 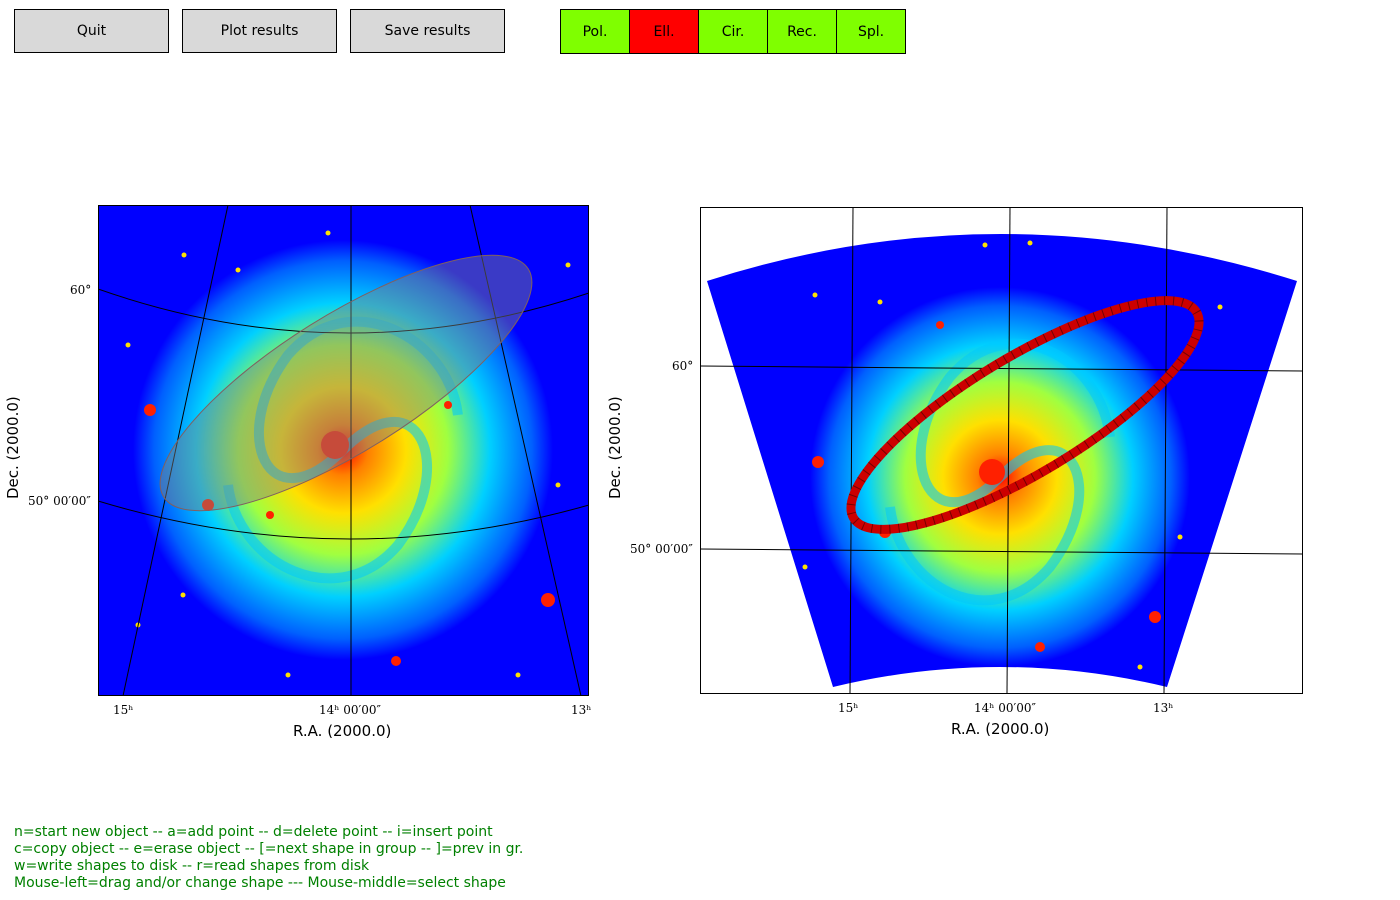 What do you see at coordinates (350, 710) in the screenshot?
I see `left-xtick-14h: 14ʰ 00′00″` at bounding box center [350, 710].